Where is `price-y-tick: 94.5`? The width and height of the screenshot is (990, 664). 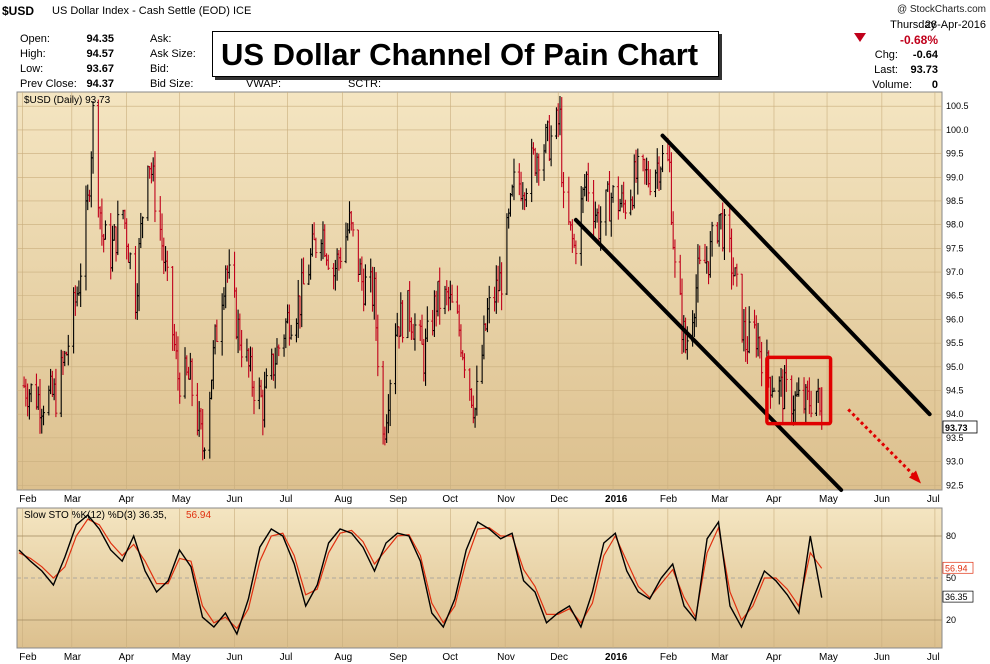 price-y-tick: 94.5 is located at coordinates (955, 391).